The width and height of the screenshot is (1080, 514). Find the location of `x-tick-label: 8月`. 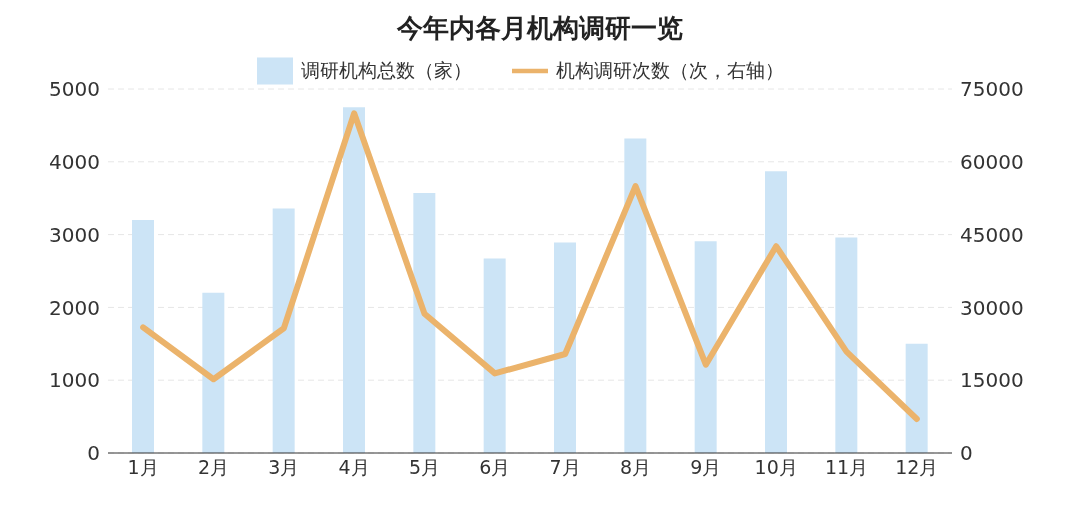

x-tick-label: 8月 is located at coordinates (635, 467).